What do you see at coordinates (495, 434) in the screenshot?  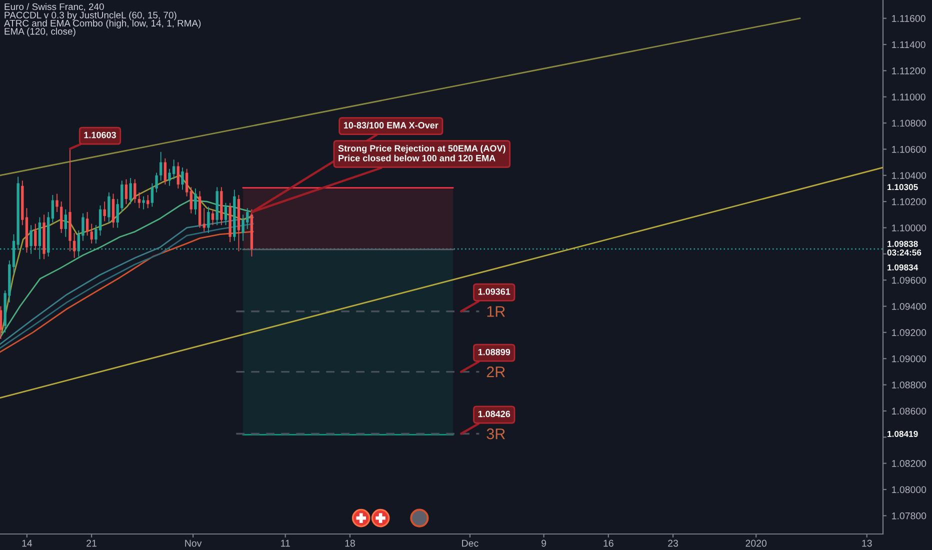 I see `series-label: 3R` at bounding box center [495, 434].